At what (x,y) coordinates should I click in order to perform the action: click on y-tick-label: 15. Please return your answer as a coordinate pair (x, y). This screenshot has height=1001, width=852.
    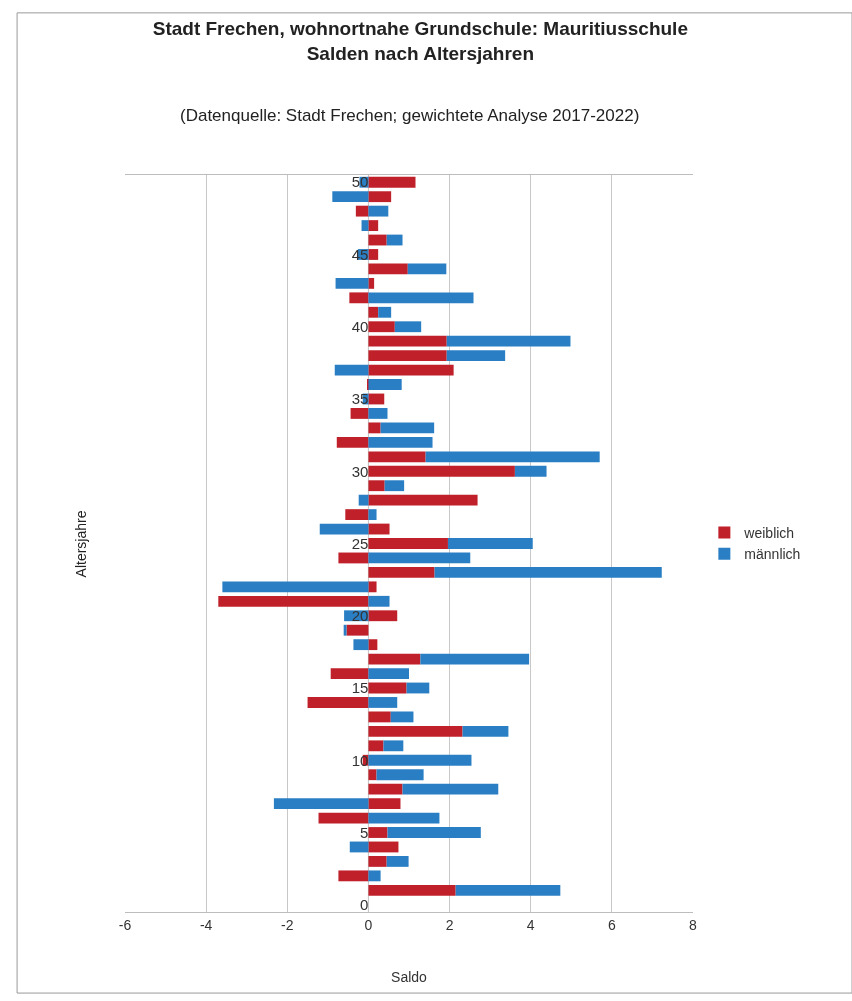
    Looking at the image, I should click on (360, 688).